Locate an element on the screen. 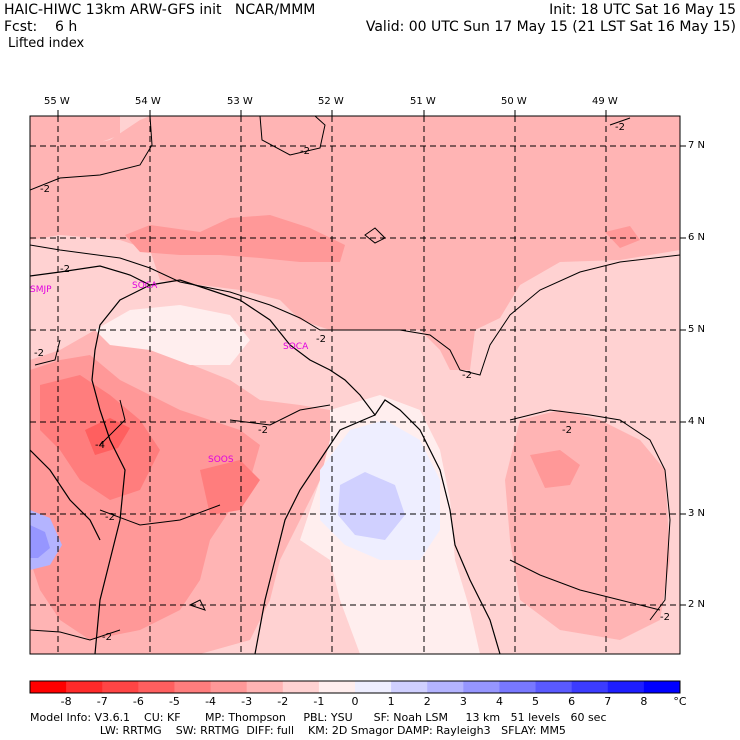  station-label-soos: SOOS is located at coordinates (221, 460).